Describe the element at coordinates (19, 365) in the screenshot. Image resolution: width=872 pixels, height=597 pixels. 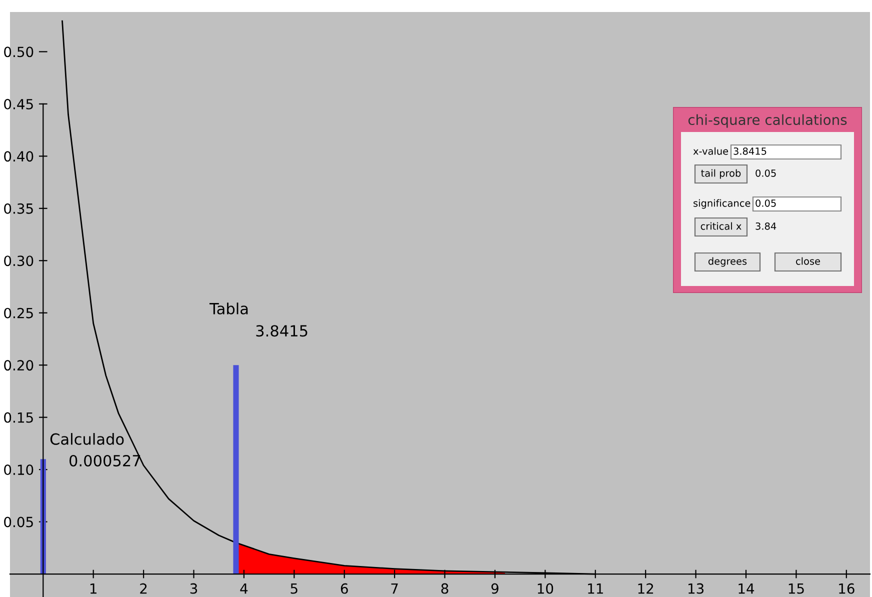
I see `y-tick-label: 0.20` at that location.